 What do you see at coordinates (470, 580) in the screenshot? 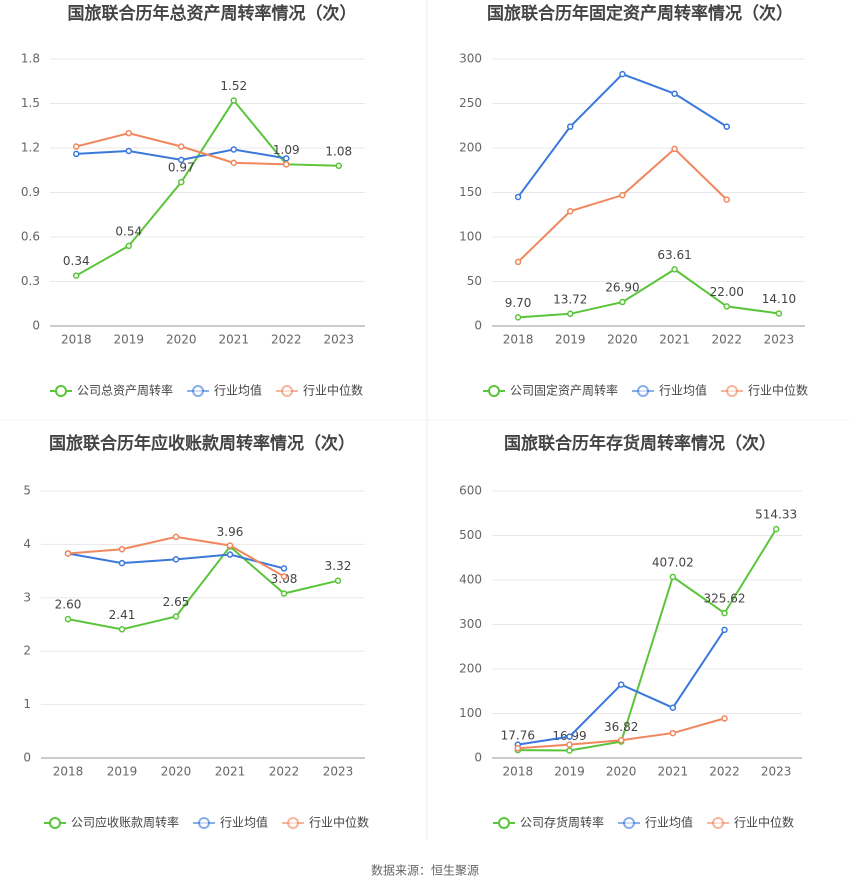
I see `y-tick-label: 400` at bounding box center [470, 580].